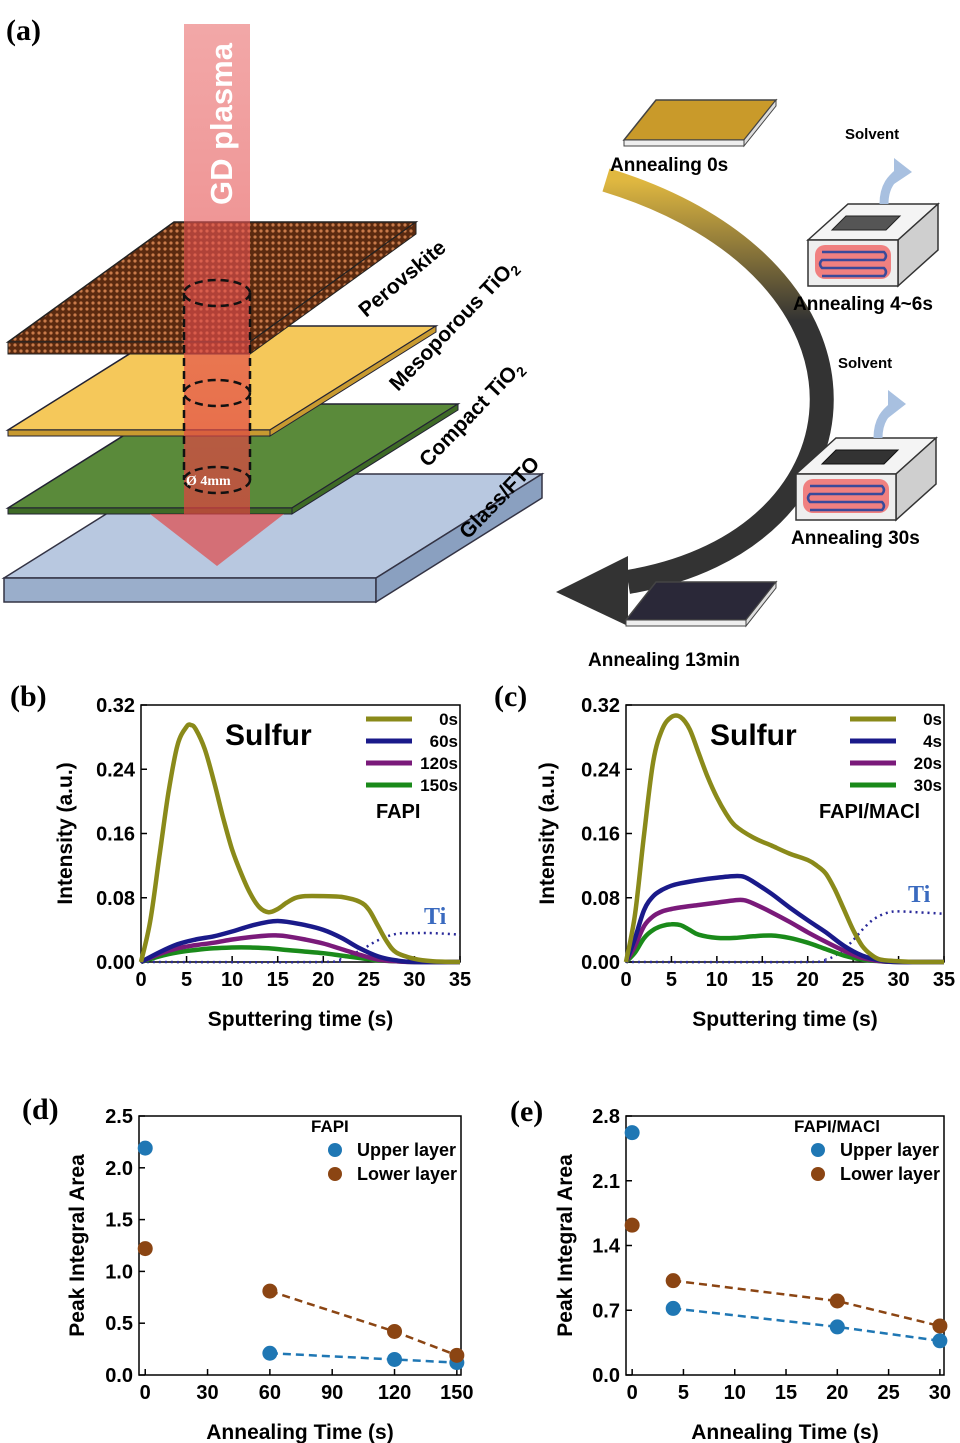 Image resolution: width=960 pixels, height=1443 pixels. What do you see at coordinates (119, 1169) in the screenshot?
I see `y-tick-label: 2.0` at bounding box center [119, 1169].